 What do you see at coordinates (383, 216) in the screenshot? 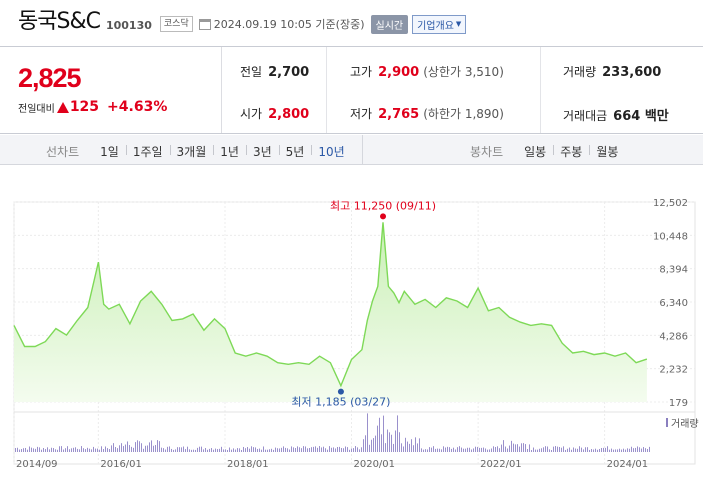
I see `max-point-marker` at bounding box center [383, 216].